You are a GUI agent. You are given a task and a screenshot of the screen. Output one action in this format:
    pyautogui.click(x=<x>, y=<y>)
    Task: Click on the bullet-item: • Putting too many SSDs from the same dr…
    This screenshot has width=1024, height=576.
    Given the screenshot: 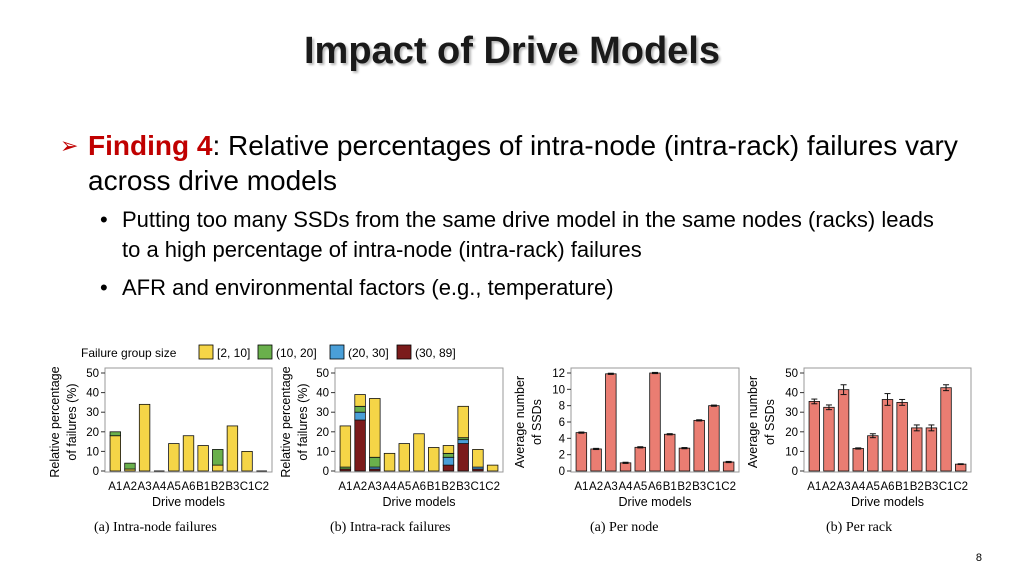 What is the action you would take?
    pyautogui.click(x=520, y=235)
    